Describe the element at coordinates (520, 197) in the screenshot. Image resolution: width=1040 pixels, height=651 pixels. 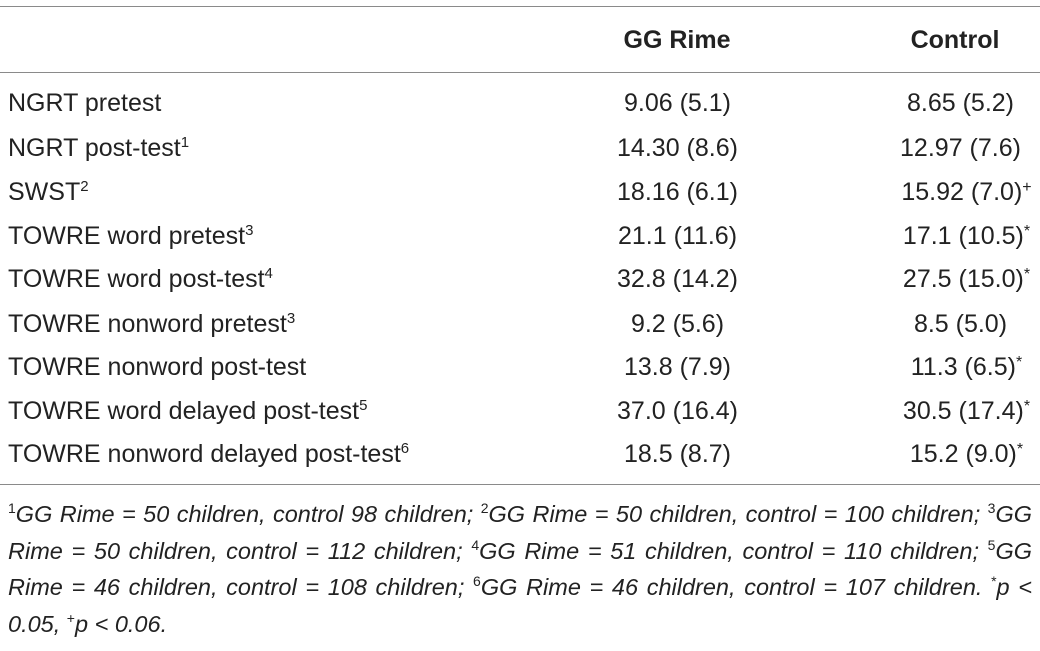
I see `table-row: SWST2 18.16 (6.1) 15.92 (7.0)+` at that location.